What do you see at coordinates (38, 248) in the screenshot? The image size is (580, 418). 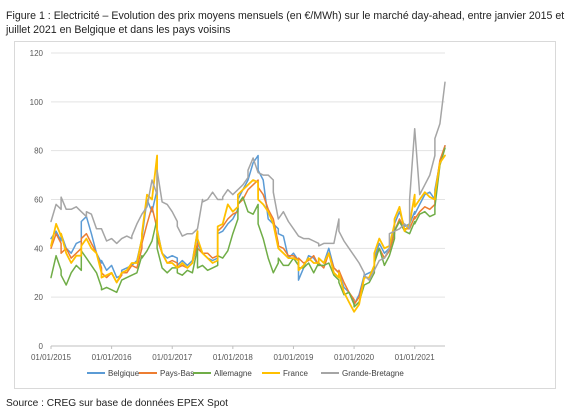 I see `y-tick-label: 40` at bounding box center [38, 248].